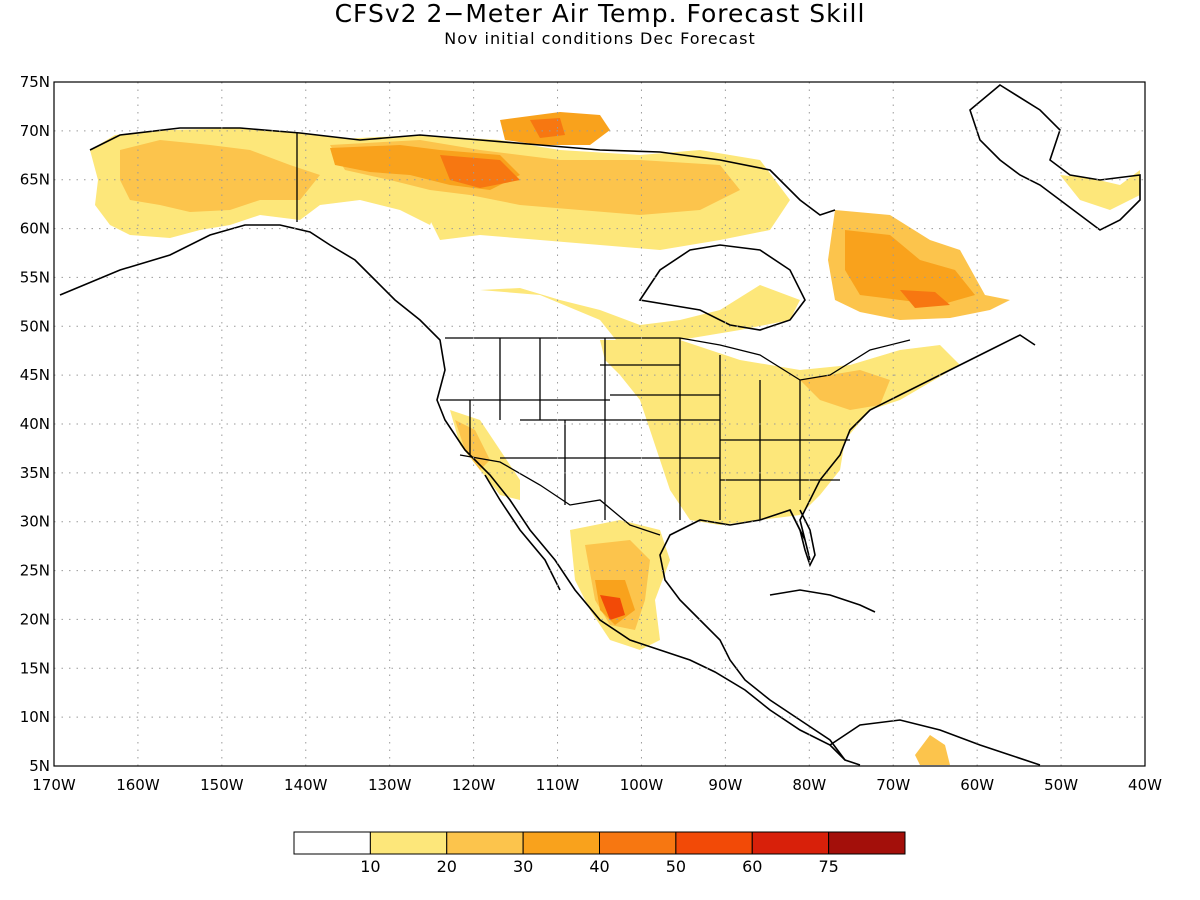 This screenshot has width=1200, height=900. I want to click on lat-tick-label: 60N, so click(35, 229).